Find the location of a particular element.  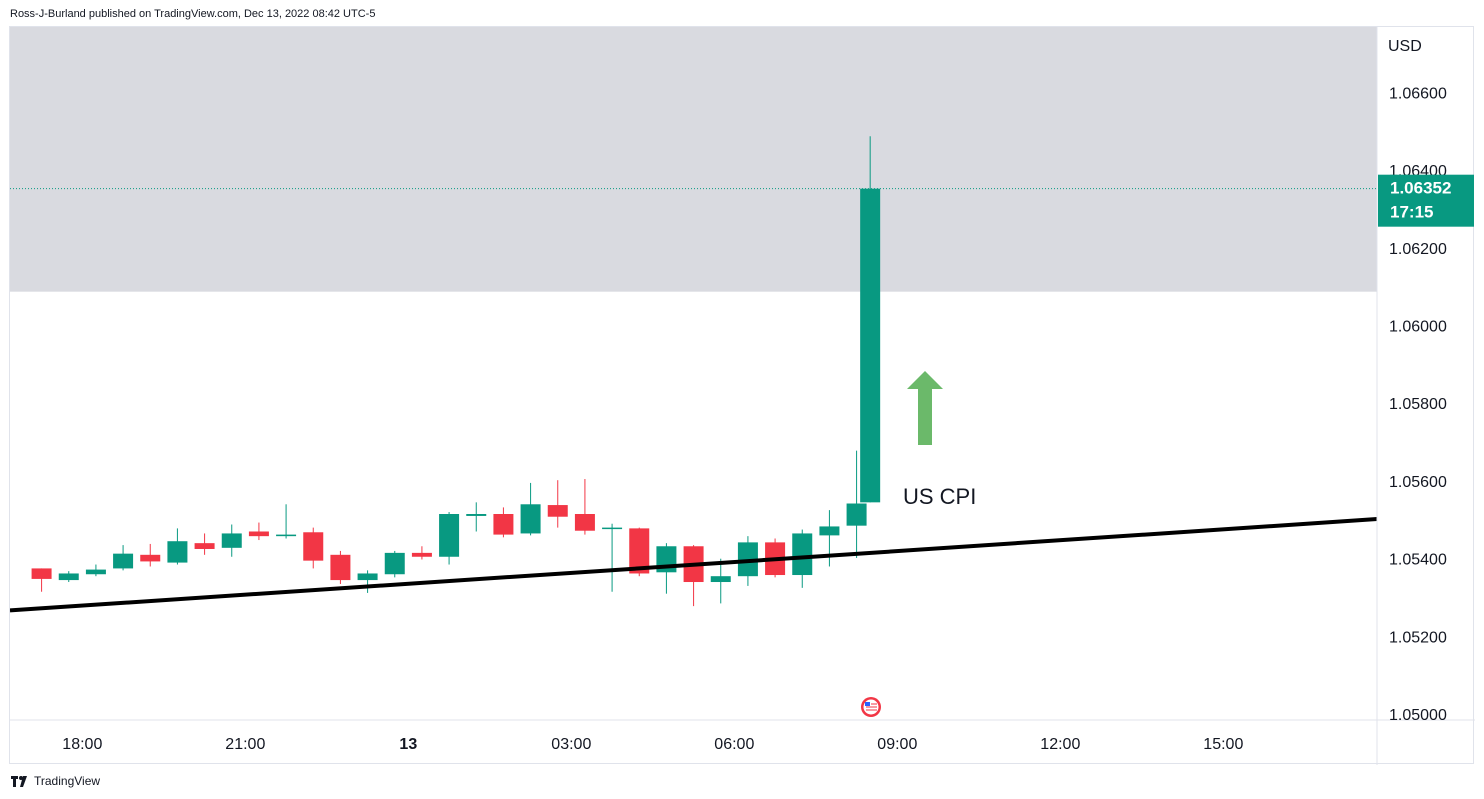

price-tick-label: 1.06000 is located at coordinates (1418, 326).